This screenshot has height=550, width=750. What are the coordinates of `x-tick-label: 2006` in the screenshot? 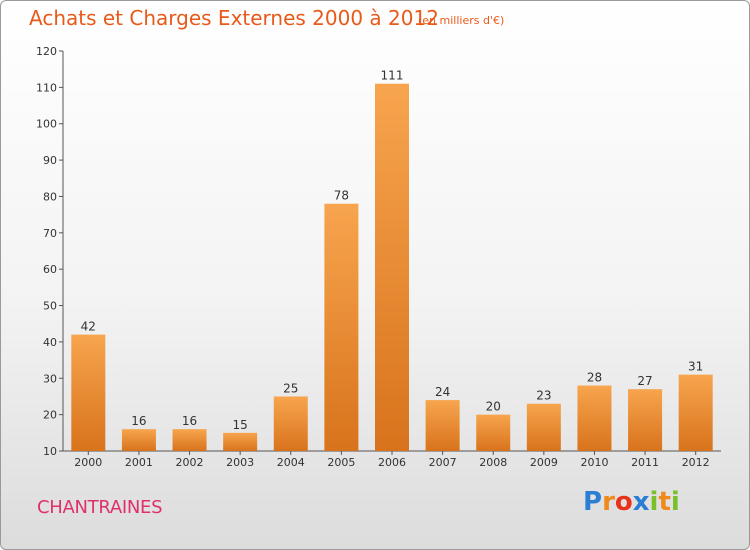 It's located at (392, 462).